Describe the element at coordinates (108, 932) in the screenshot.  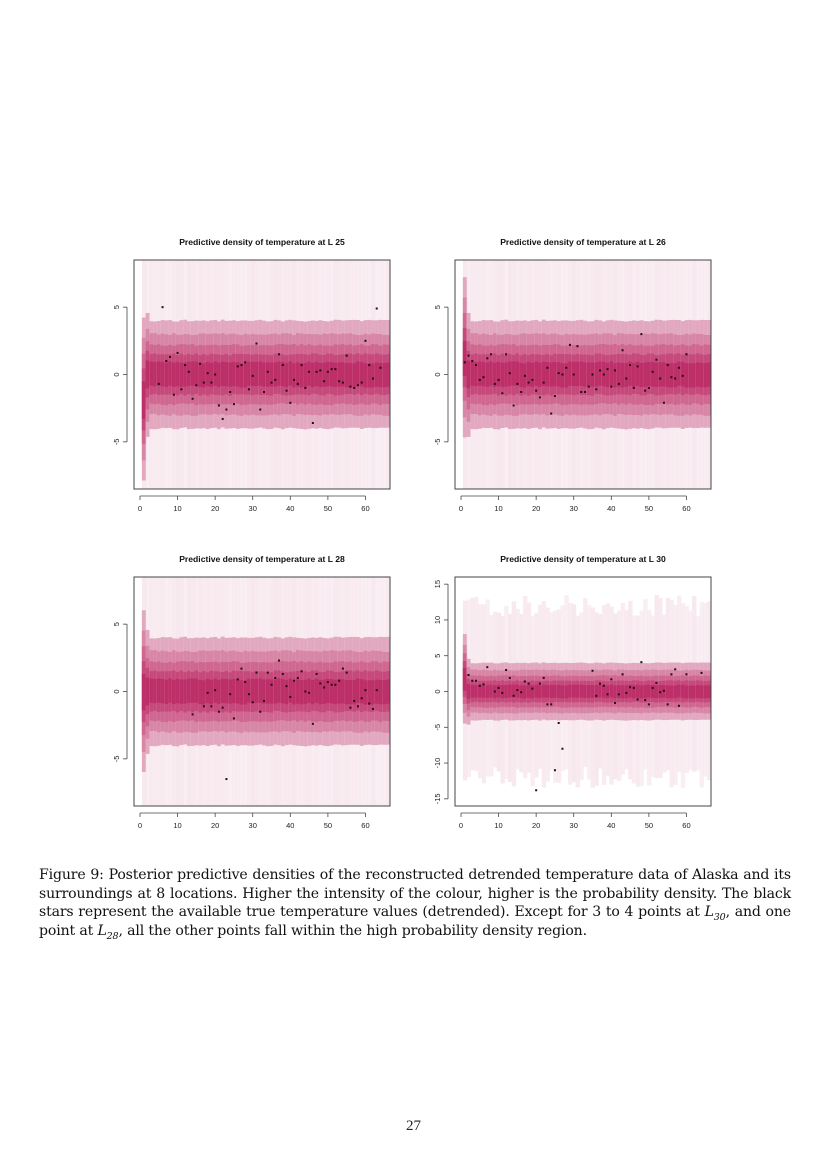
I see `math-l28: L28` at that location.